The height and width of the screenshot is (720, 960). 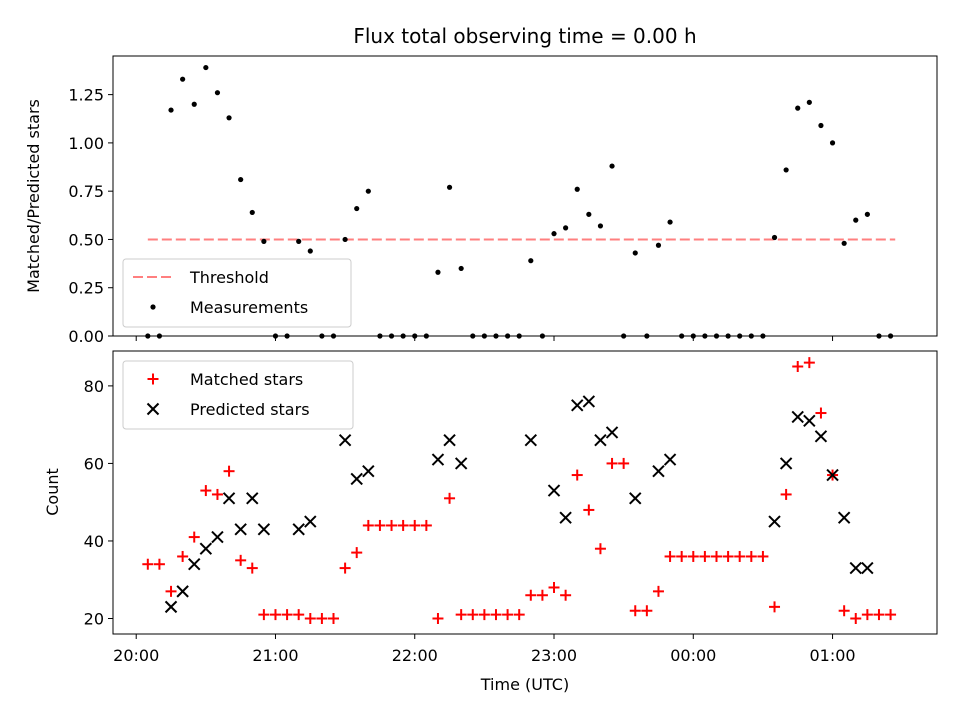 What do you see at coordinates (153, 379) in the screenshot?
I see `legend-matched-swatch` at bounding box center [153, 379].